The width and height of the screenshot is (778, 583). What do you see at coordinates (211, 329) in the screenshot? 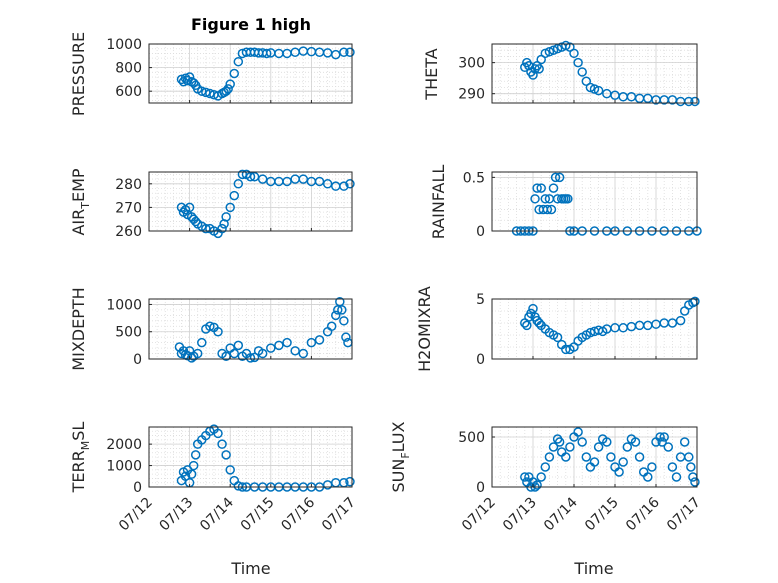
I see `panel-mixdepth: 0 500 1000 MIXDEPTH` at bounding box center [211, 329].